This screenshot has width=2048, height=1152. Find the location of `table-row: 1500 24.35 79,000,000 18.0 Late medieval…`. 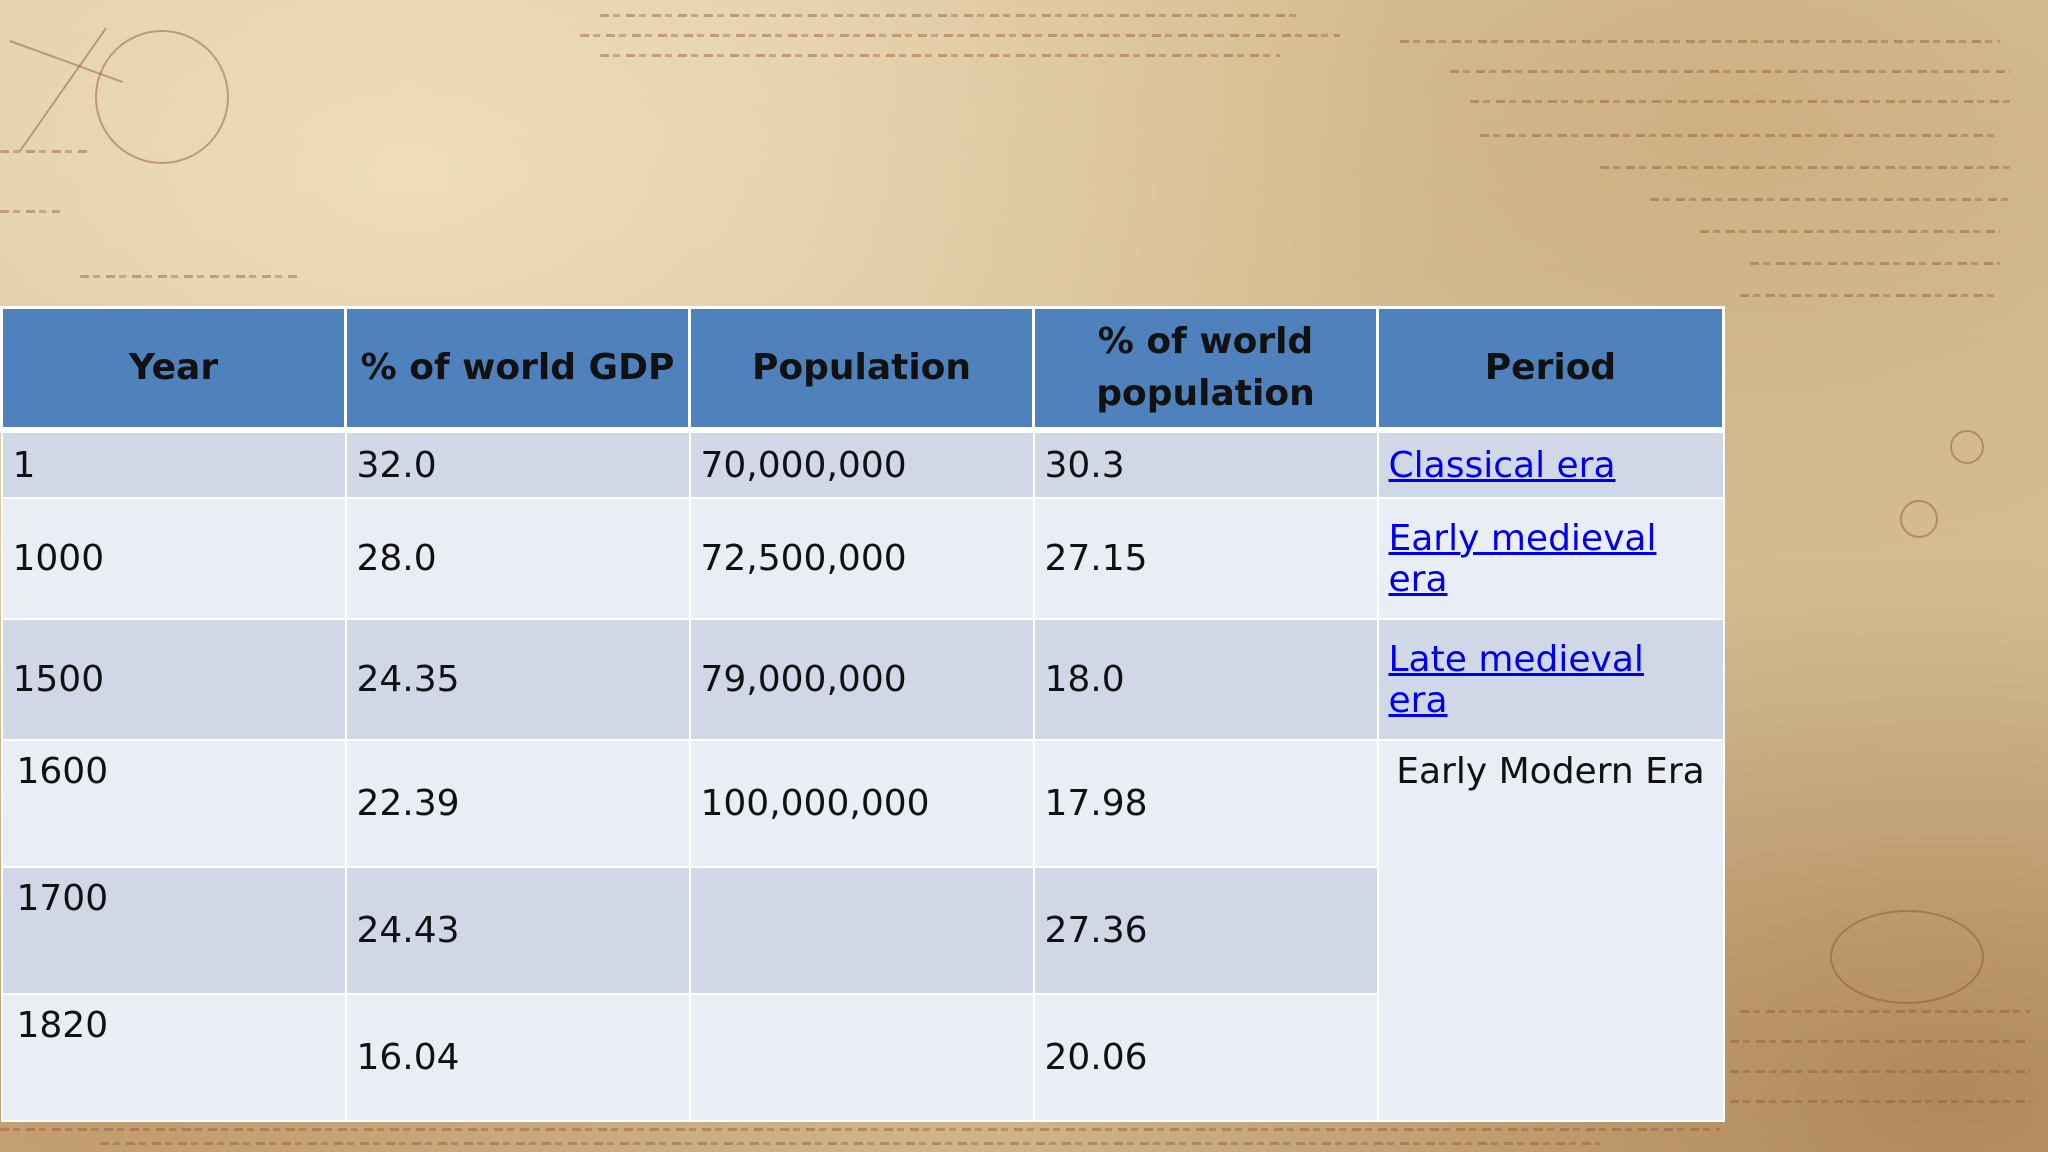

table-row: 1500 24.35 79,000,000 18.0 Late medieval… is located at coordinates (862, 679).